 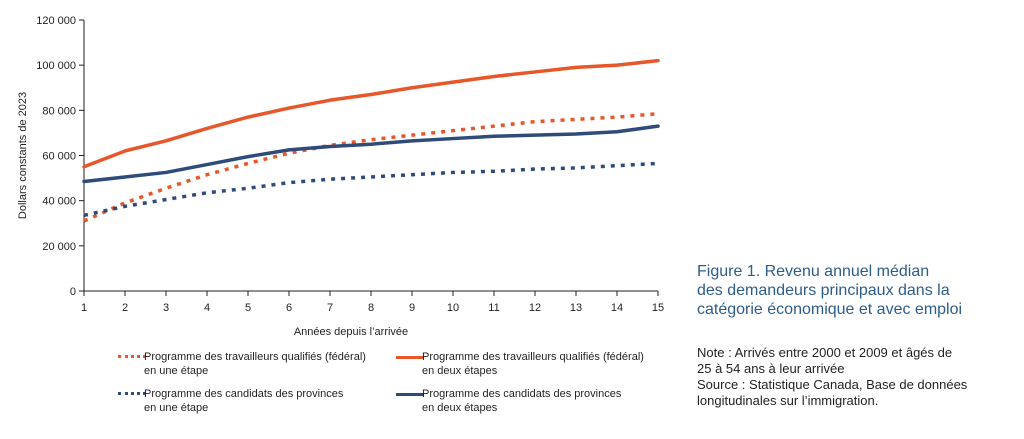 I want to click on x-tick-label: 7, so click(x=330, y=308).